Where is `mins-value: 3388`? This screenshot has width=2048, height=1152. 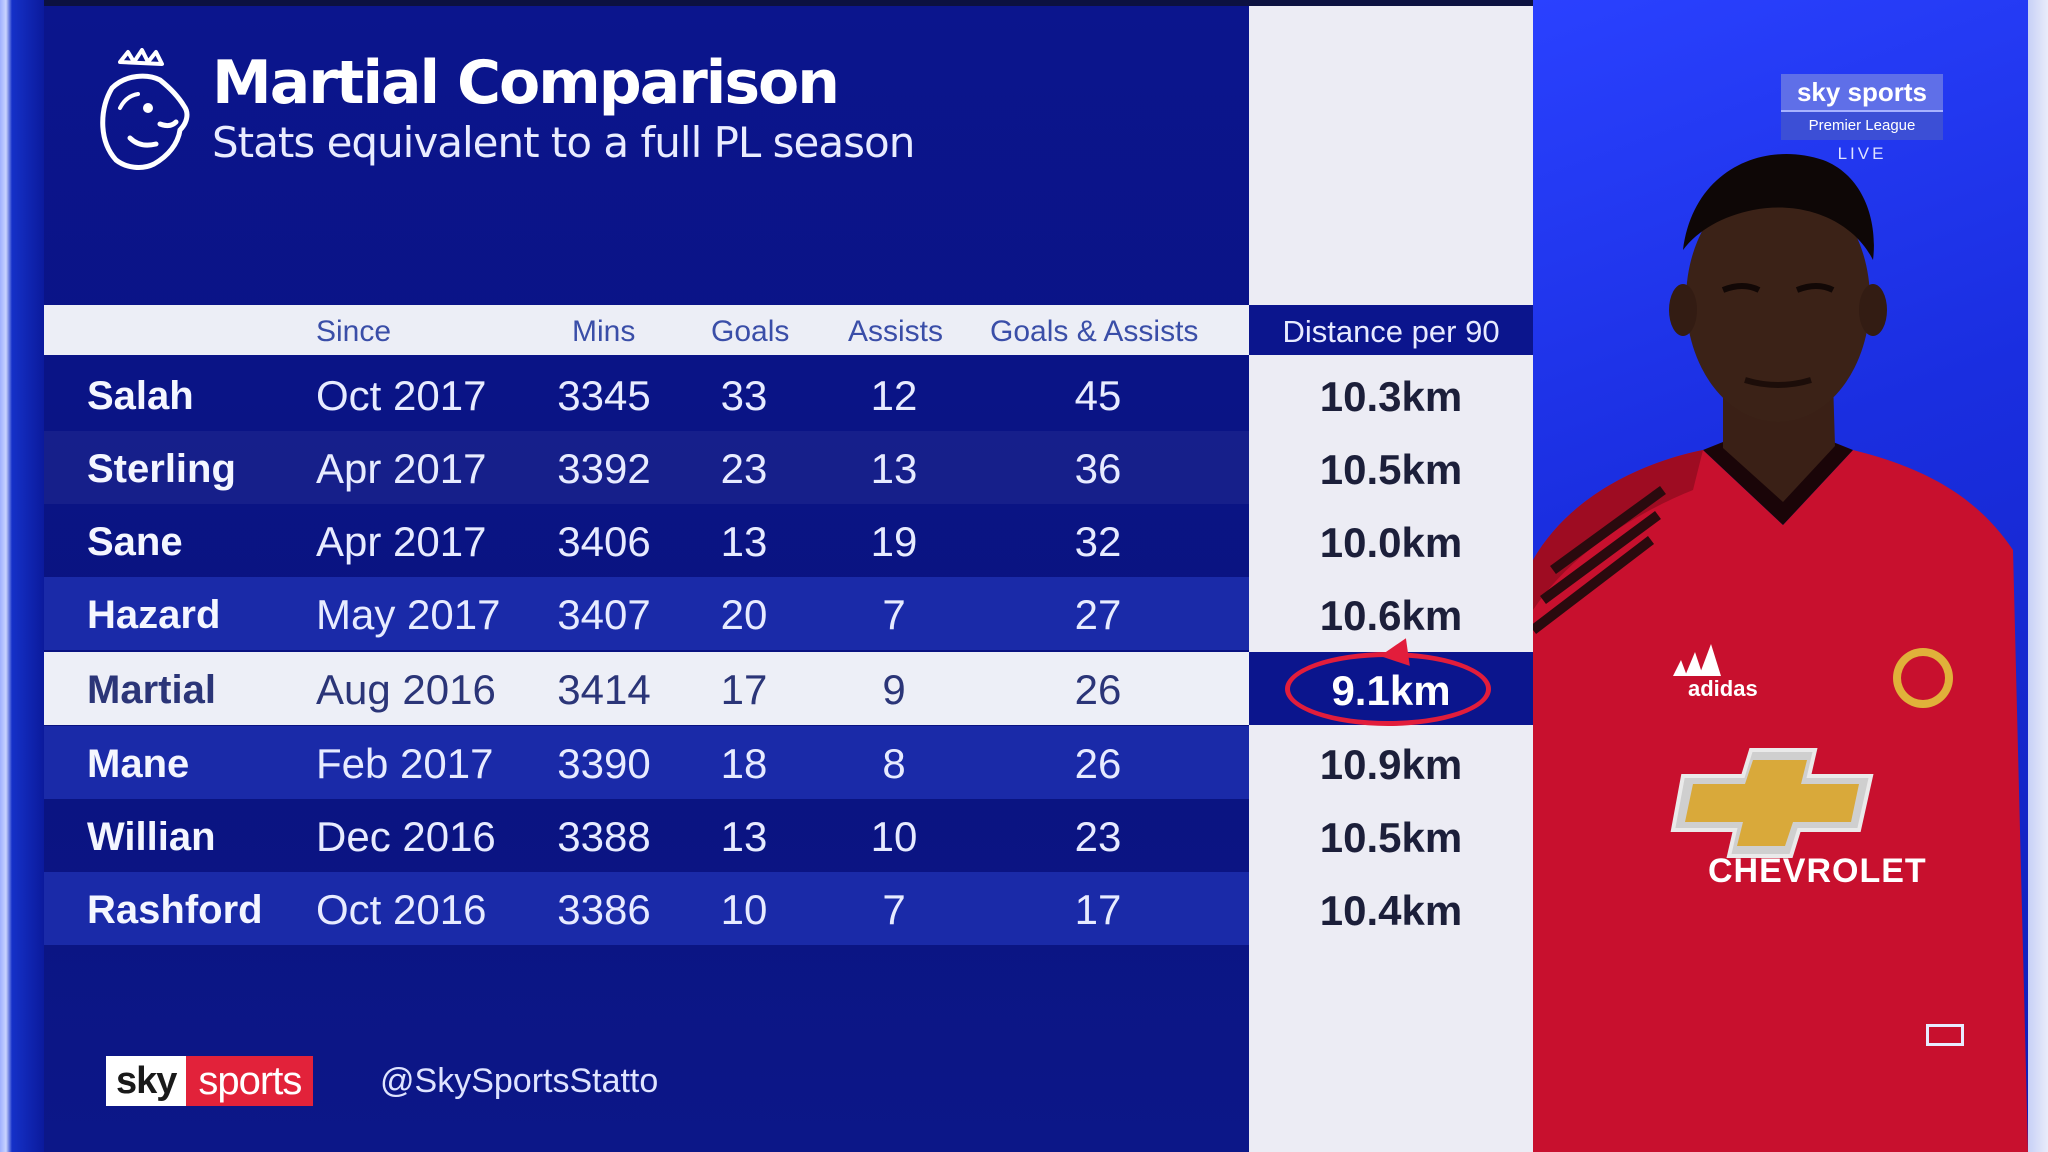
mins-value: 3388 is located at coordinates (604, 836).